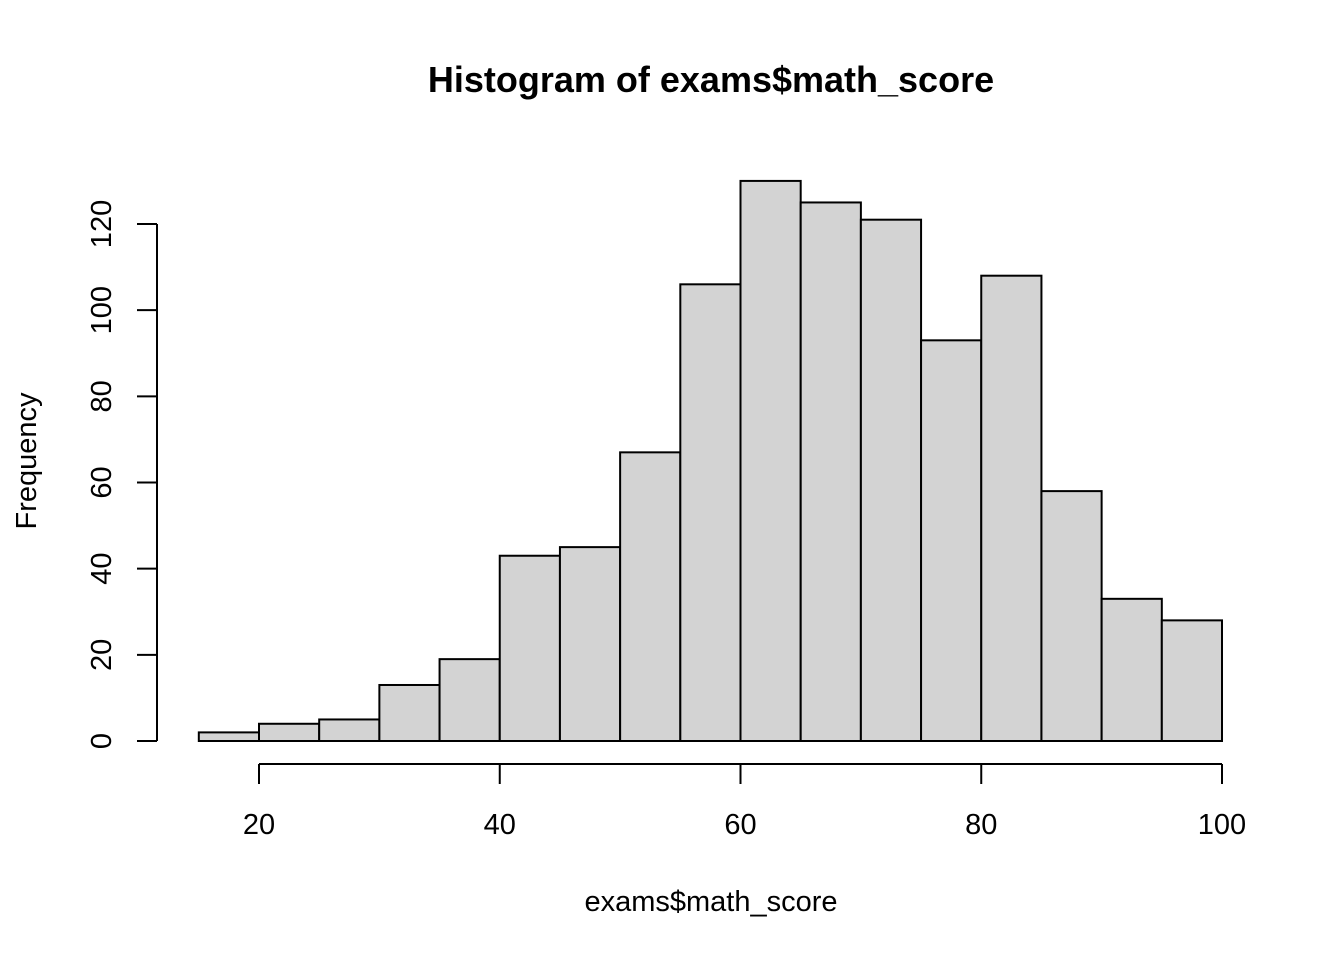 This screenshot has width=1344, height=960. Describe the element at coordinates (744, 802) in the screenshot. I see `x-axis: 20 40 60 80 100` at that location.